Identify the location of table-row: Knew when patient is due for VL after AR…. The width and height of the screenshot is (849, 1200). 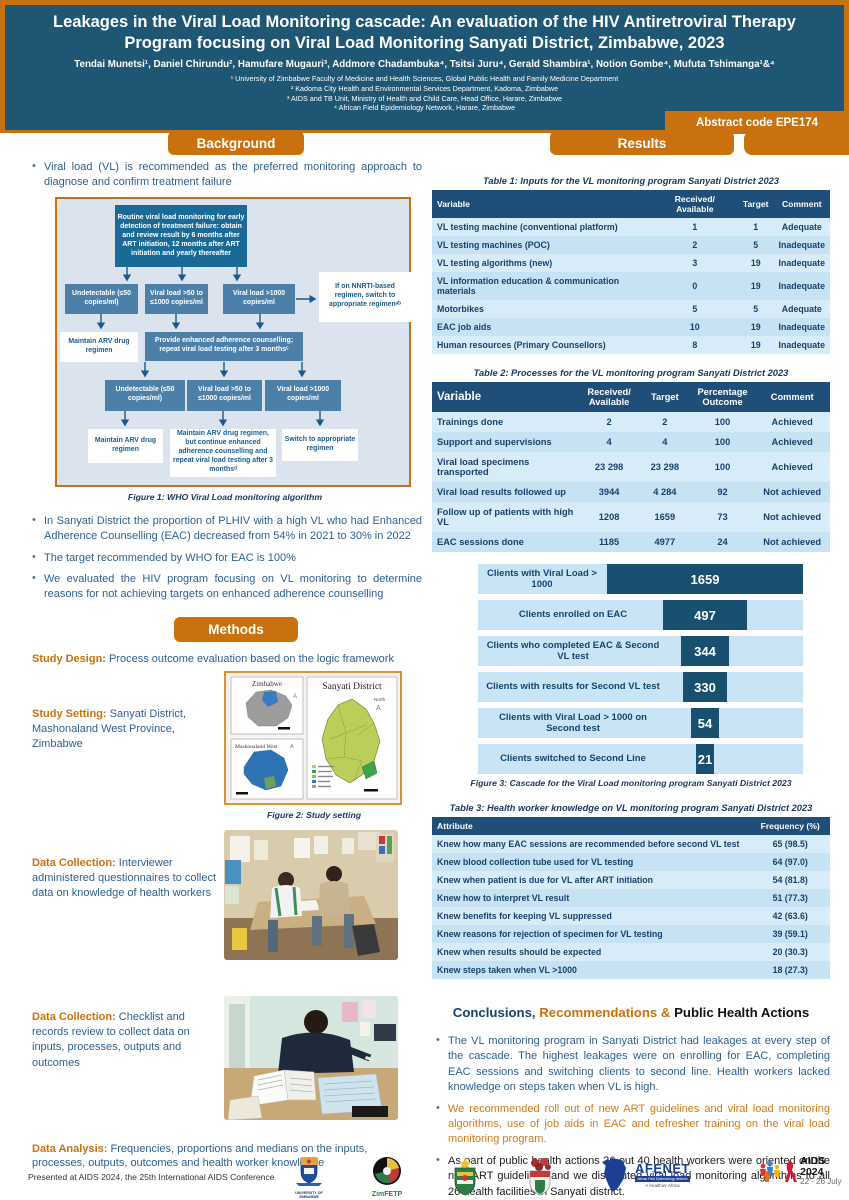
(631, 880).